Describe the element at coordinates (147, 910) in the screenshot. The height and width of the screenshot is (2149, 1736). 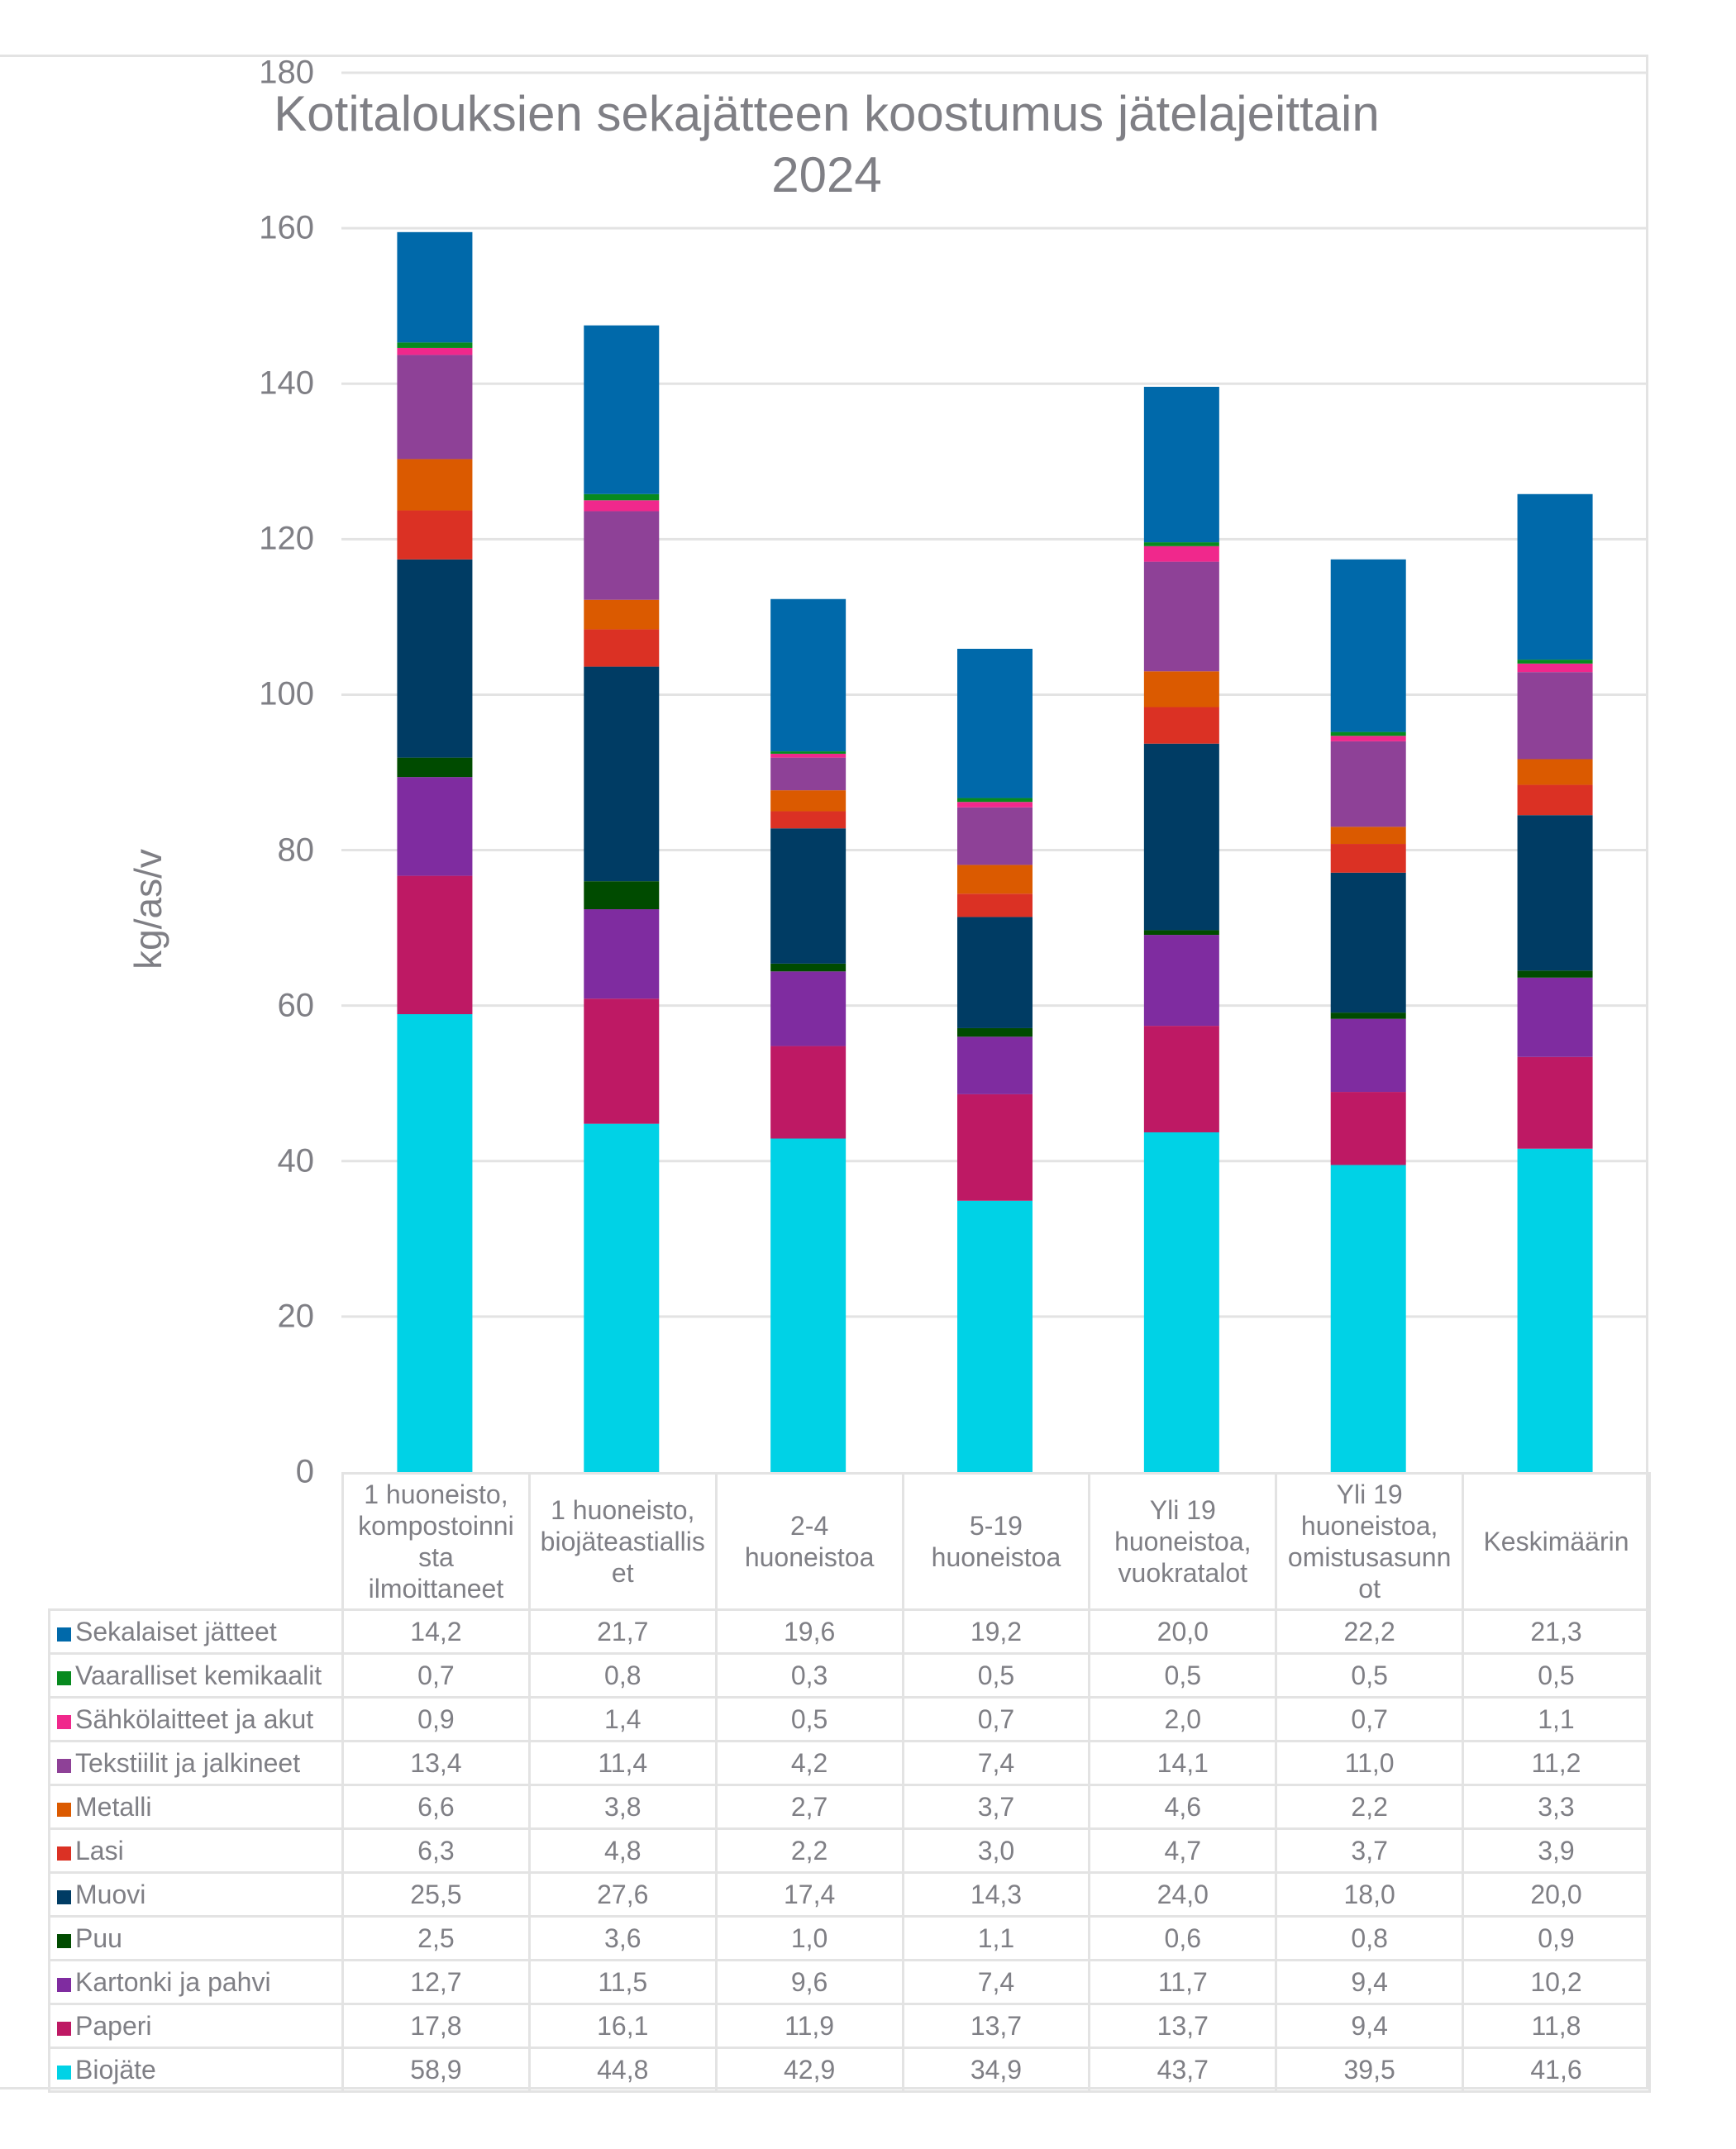
I see `y-axis-label: kg/as/v` at that location.